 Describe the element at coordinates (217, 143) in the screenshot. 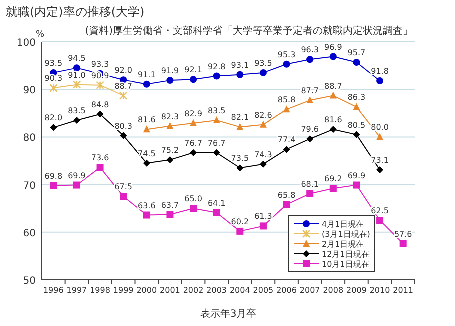

I see `data-label: 76.7` at that location.